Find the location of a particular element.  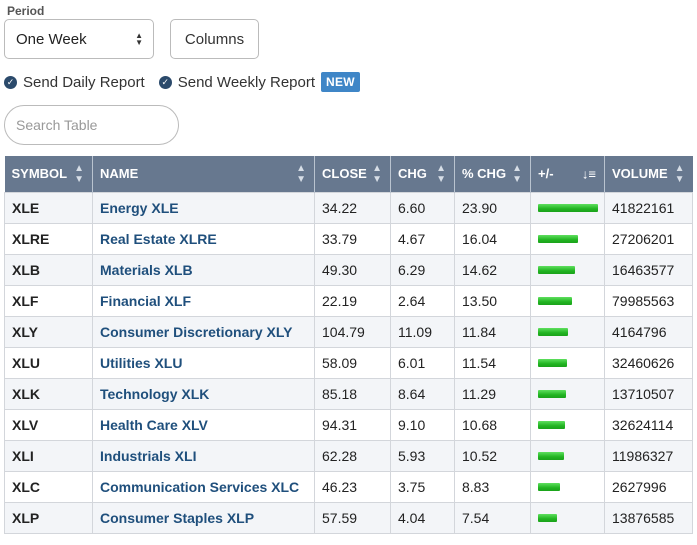

table-row: XLE Energy XLE 34.22 6.60 23.90 41822161 is located at coordinates (348, 207).